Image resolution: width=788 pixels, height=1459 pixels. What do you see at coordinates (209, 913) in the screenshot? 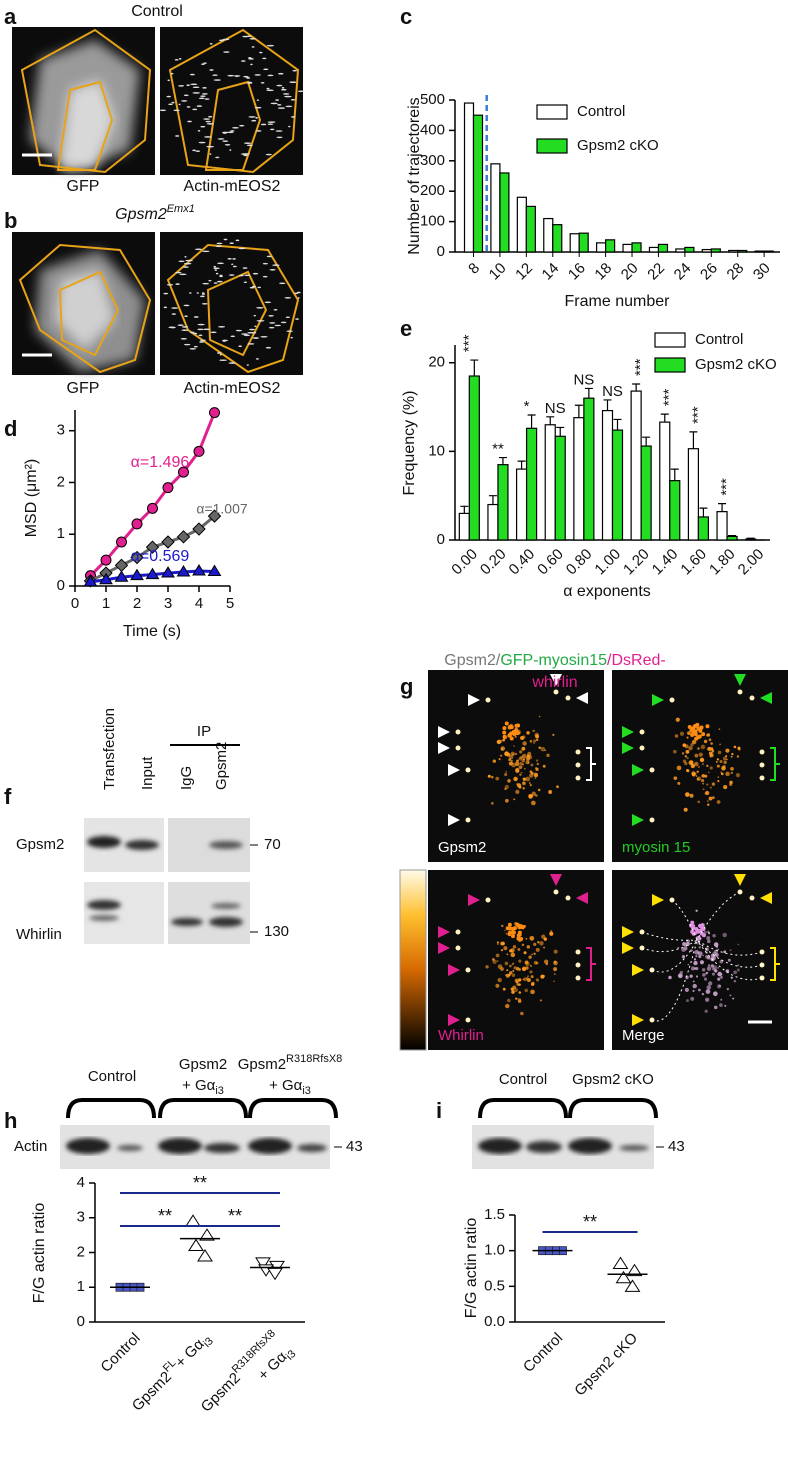
I see `blot` at bounding box center [209, 913].